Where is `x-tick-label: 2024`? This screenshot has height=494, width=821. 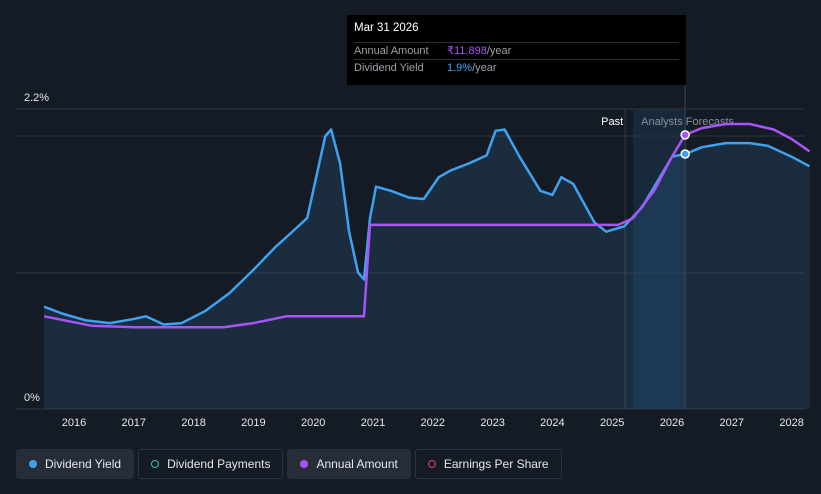 x-tick-label: 2024 is located at coordinates (552, 423).